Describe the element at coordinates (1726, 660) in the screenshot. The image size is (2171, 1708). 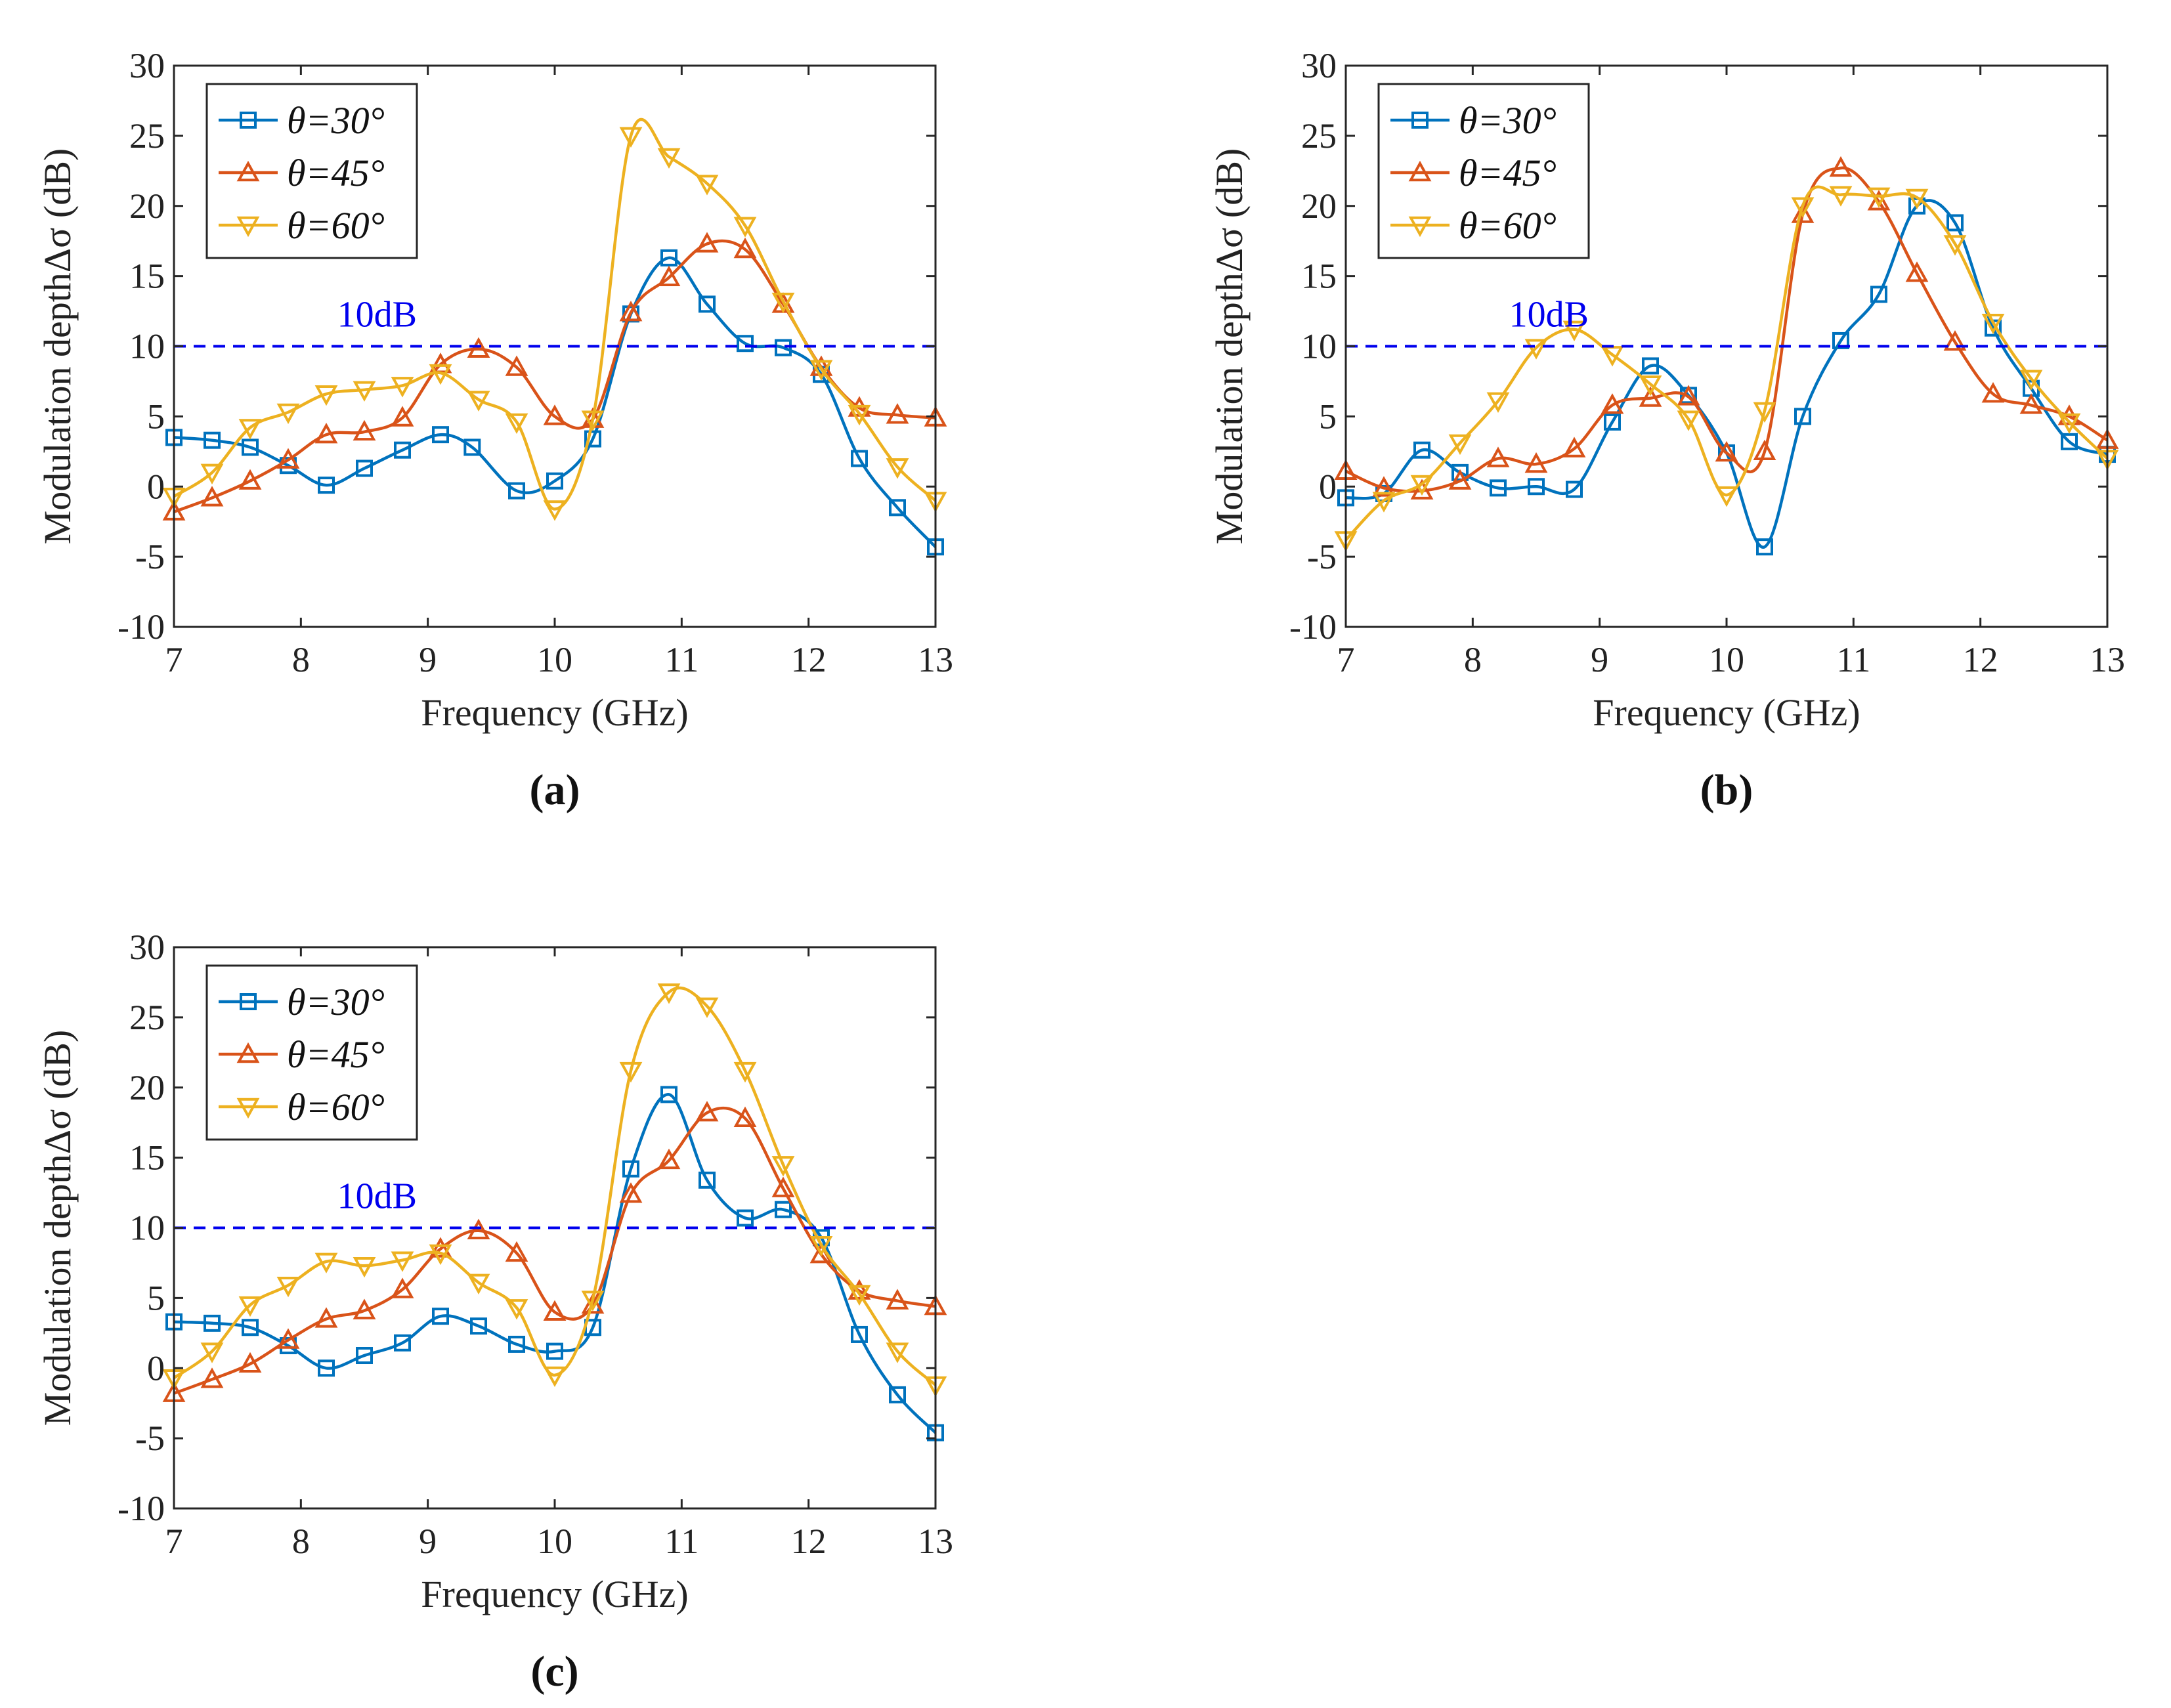
I see `x-tick-label: 10` at that location.